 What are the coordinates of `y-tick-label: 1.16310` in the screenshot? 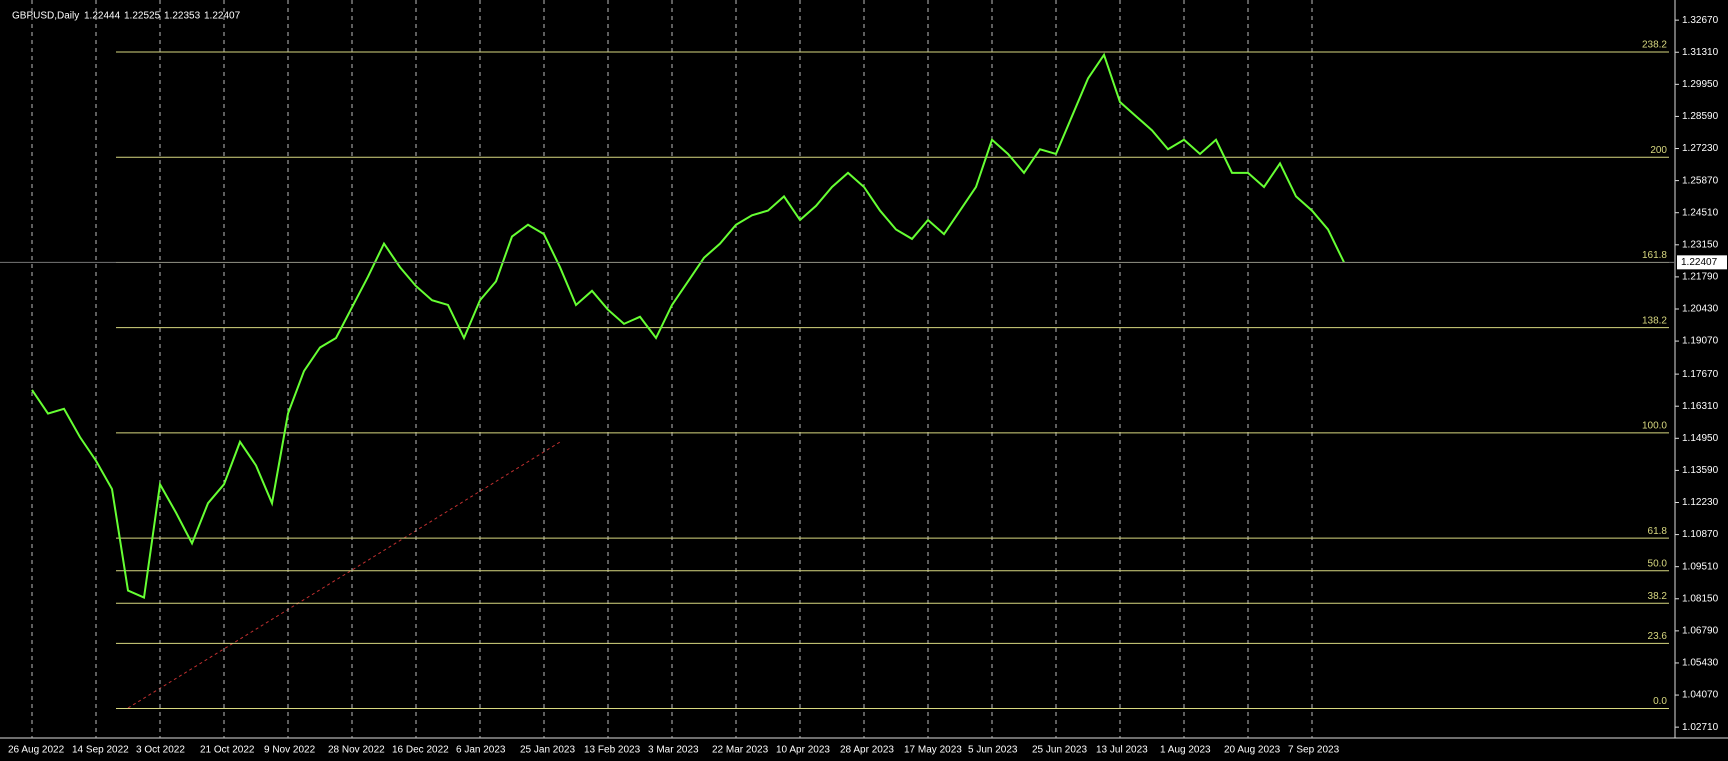 It's located at (1700, 406).